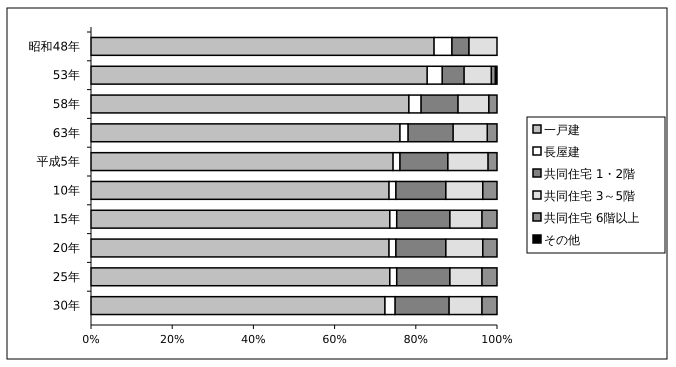 The image size is (676, 367). Describe the element at coordinates (66, 277) in the screenshot. I see `y-tick-label: 25年` at that location.